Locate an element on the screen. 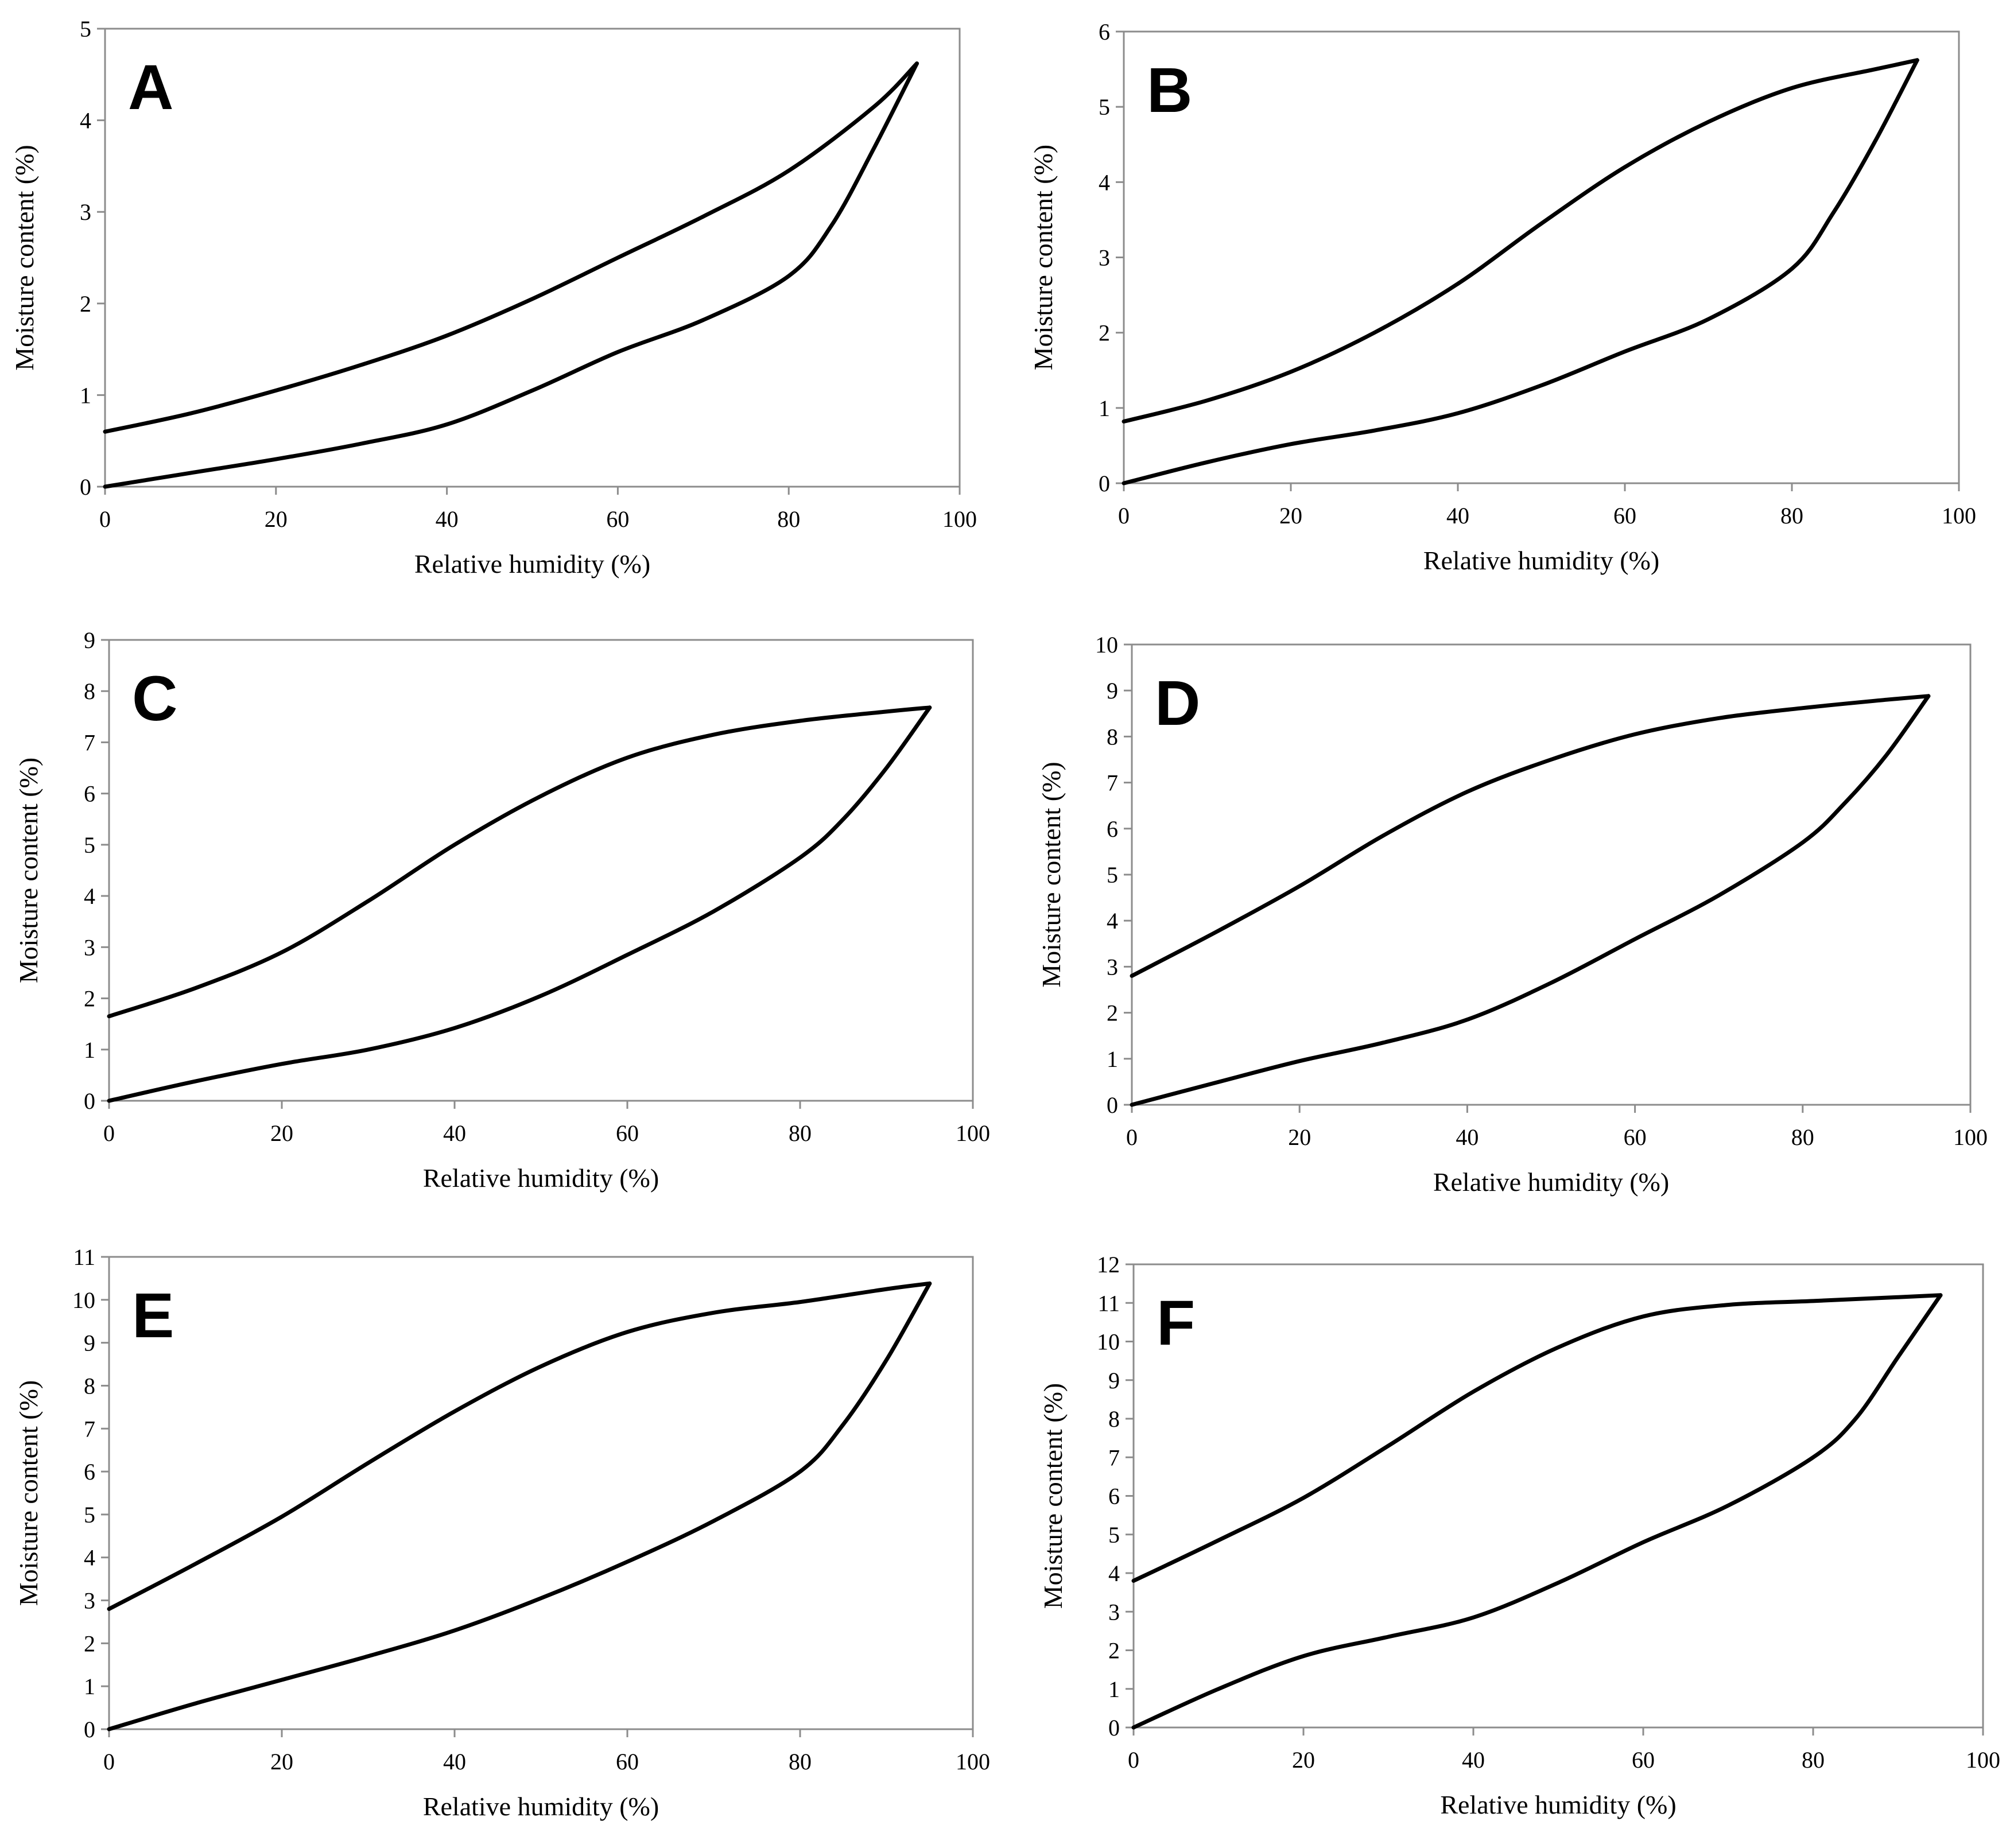  panel-label: A is located at coordinates (150, 87).